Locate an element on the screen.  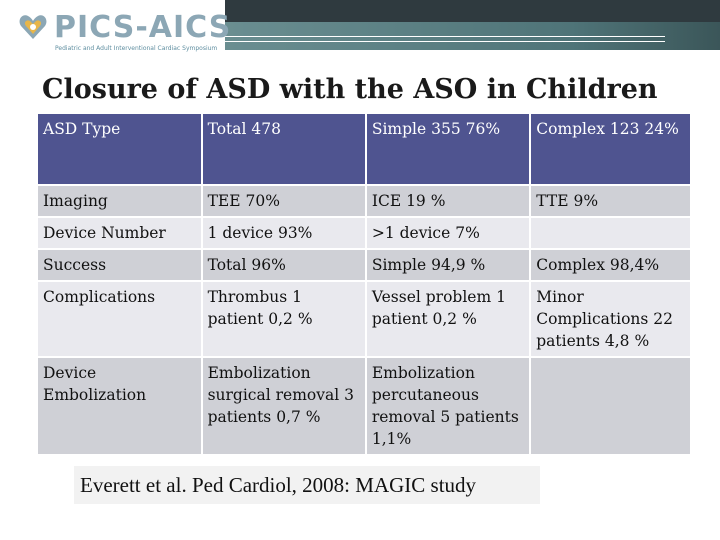
table-cell: ICE 19 % is located at coordinates (448, 201).